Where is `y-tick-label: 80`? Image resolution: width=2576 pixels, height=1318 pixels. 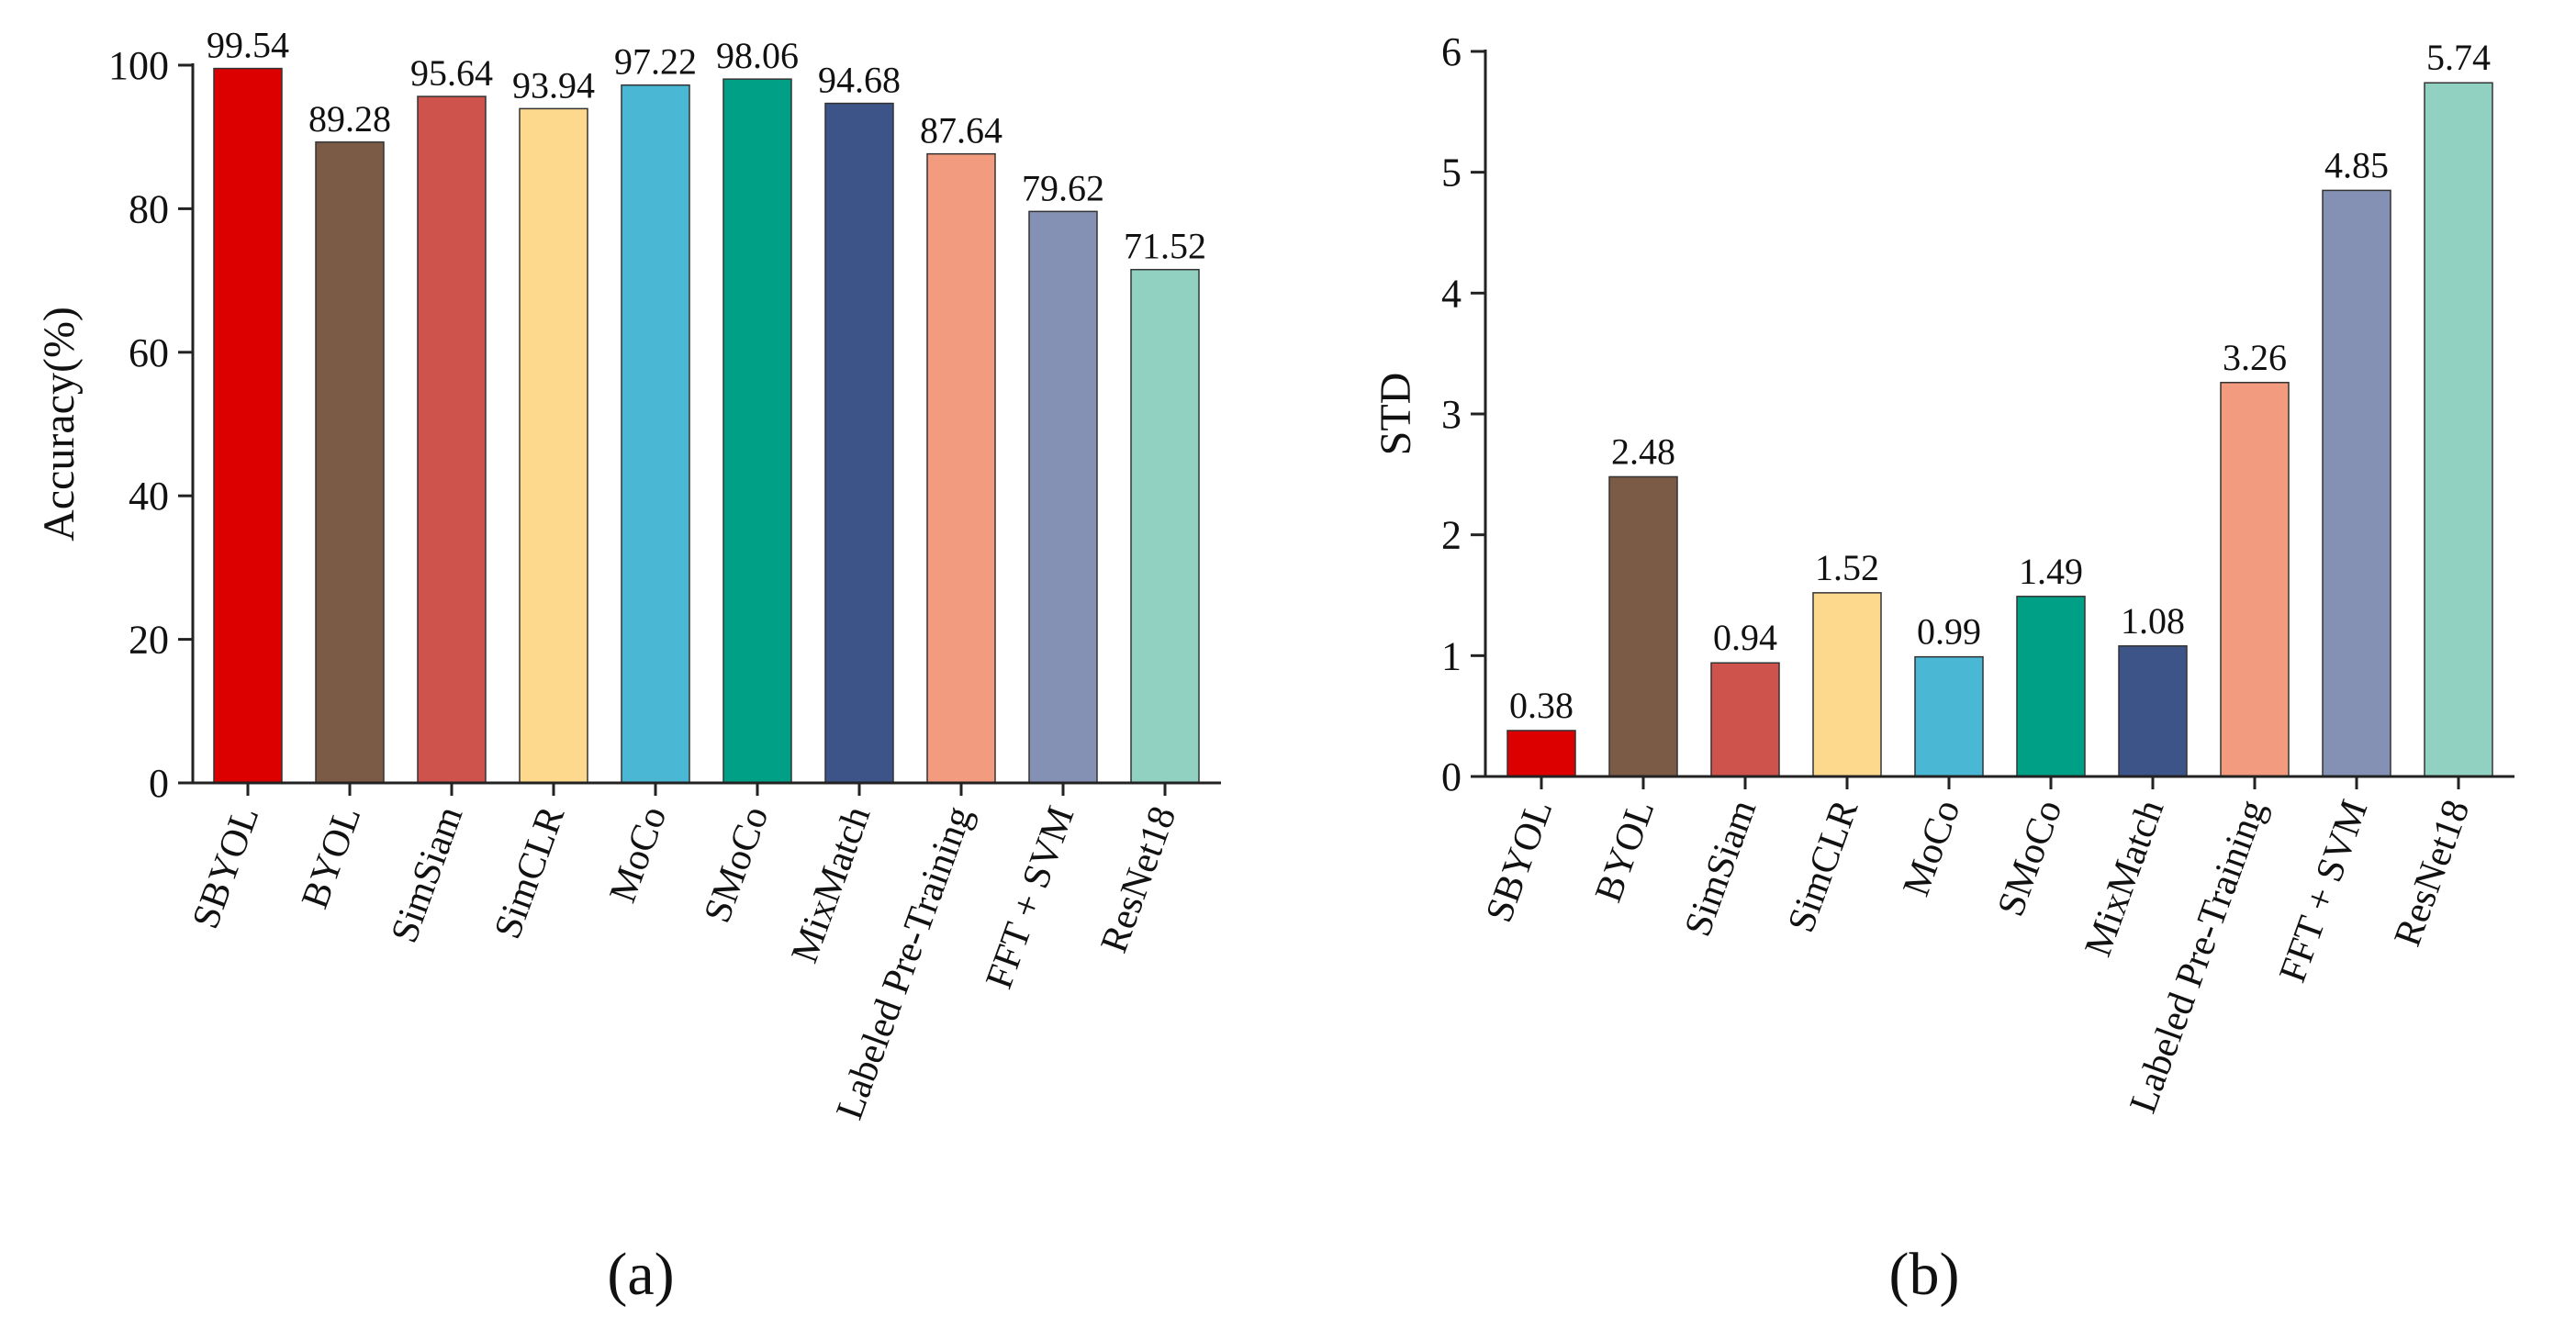 y-tick-label: 80 is located at coordinates (149, 208).